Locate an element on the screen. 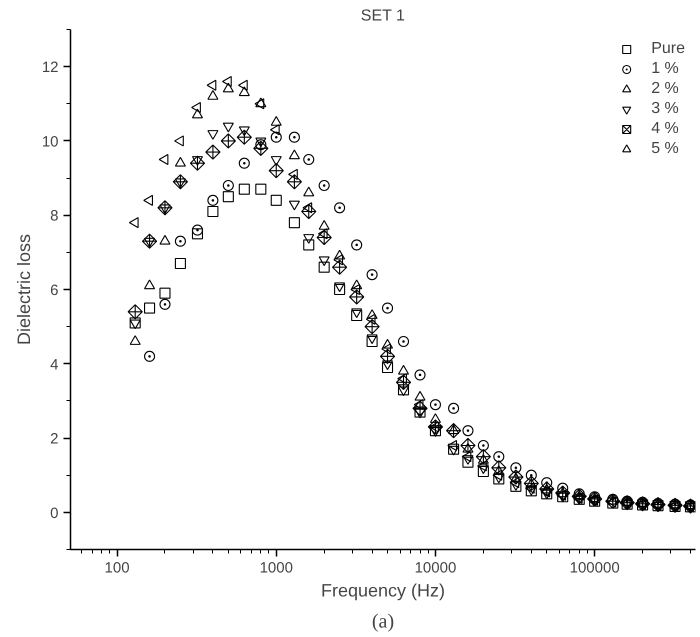 This screenshot has width=700, height=637. y-tick-label: 6 is located at coordinates (54, 290).